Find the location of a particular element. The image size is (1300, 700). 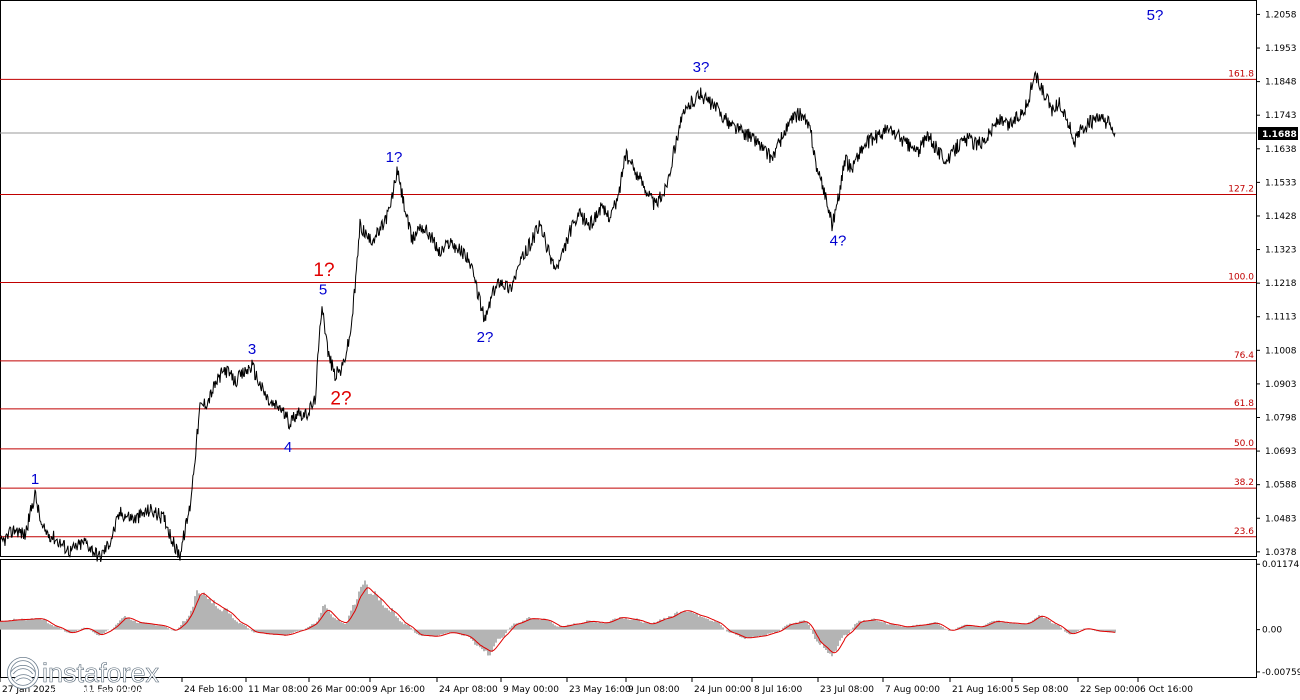

y-tick-label: 1.1743 is located at coordinates (1281, 116).